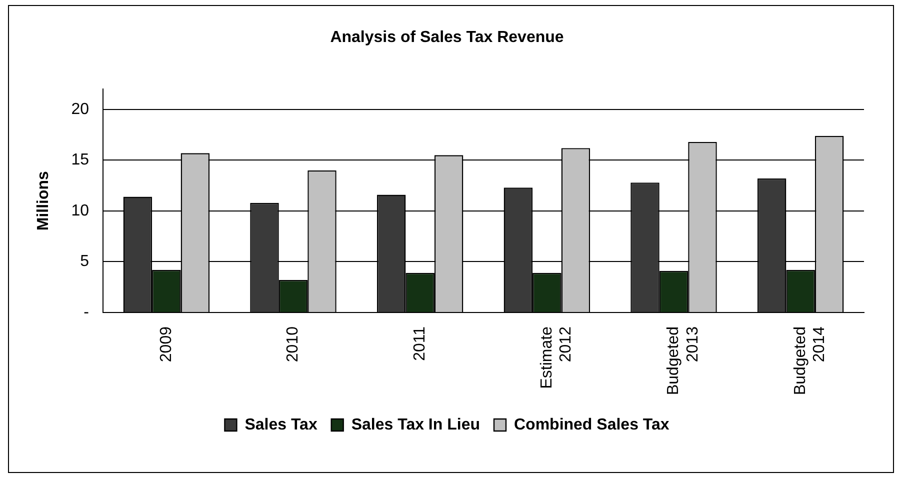 The image size is (904, 483). I want to click on x-tick-label: 2010, so click(293, 344).